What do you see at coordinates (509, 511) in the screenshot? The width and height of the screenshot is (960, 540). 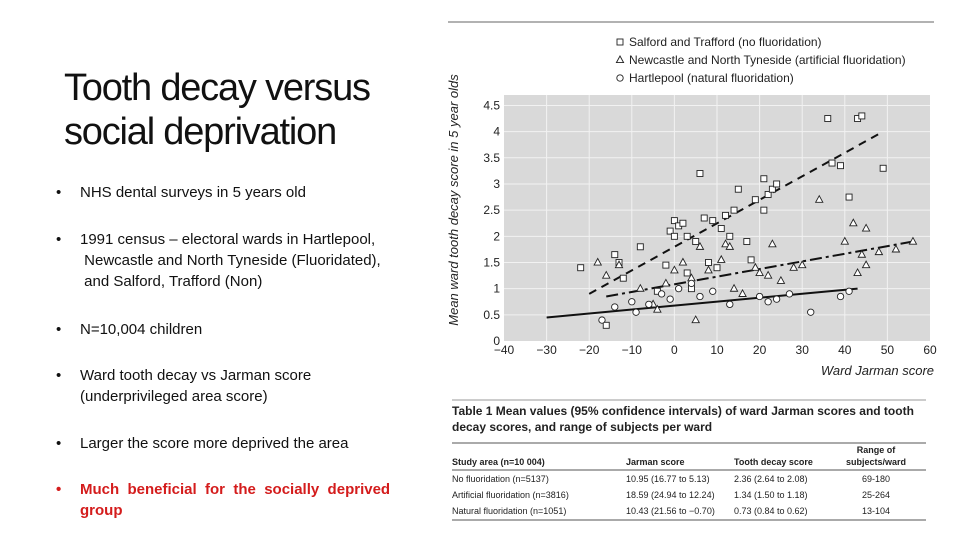 I see `table-cell: Natural fluoridation (n=1051)` at bounding box center [509, 511].